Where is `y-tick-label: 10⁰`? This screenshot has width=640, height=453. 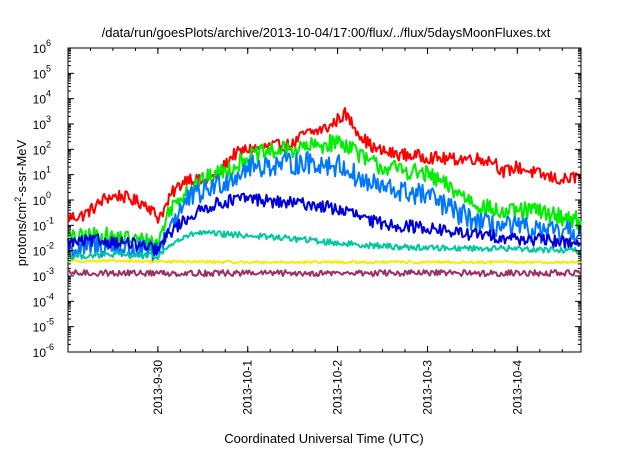
y-tick-label: 10⁰ is located at coordinates (42, 199).